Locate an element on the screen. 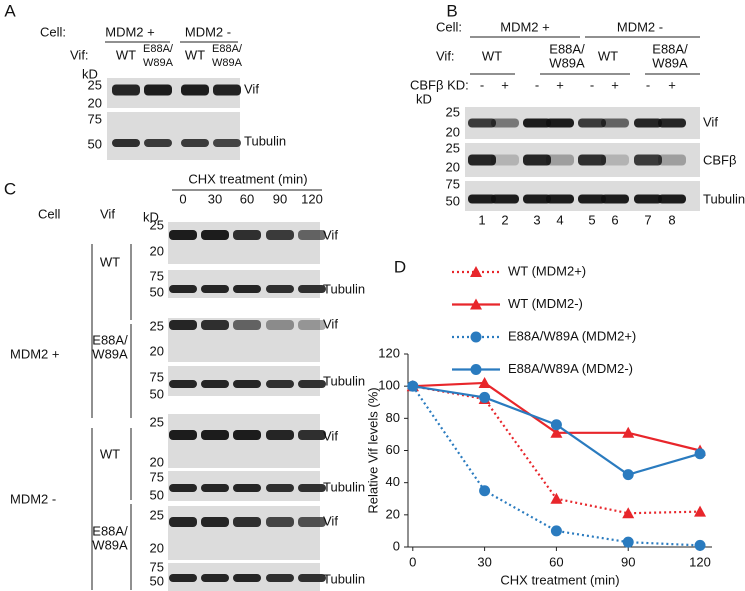  panel-letter: D is located at coordinates (400, 266).